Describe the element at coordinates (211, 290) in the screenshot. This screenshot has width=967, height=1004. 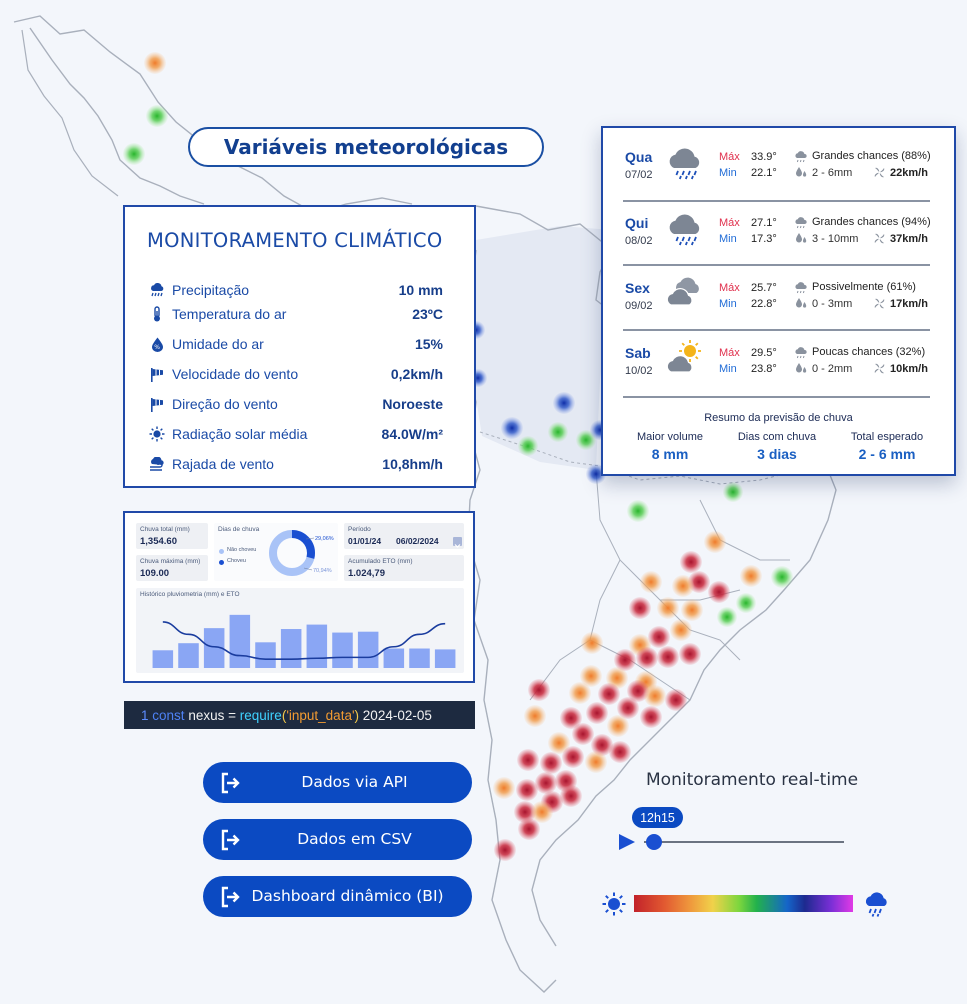
I see `row-label: Precipitação` at that location.